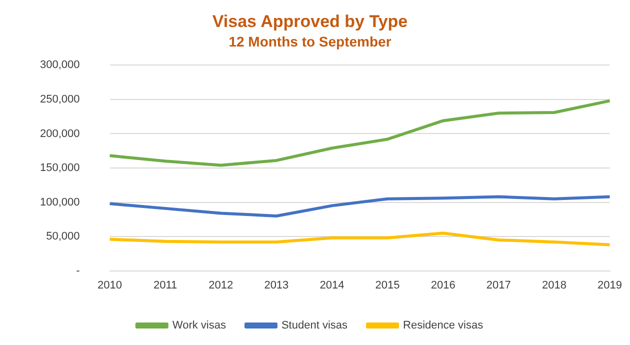  Describe the element at coordinates (387, 285) in the screenshot. I see `x-tick-label: 2015` at that location.